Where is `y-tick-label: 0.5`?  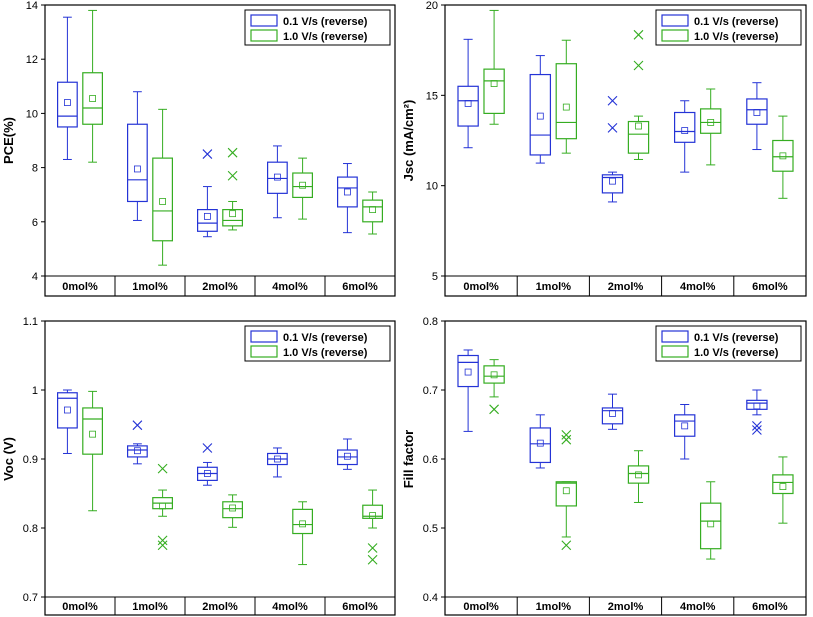
y-tick-label: 0.5 is located at coordinates (430, 529).